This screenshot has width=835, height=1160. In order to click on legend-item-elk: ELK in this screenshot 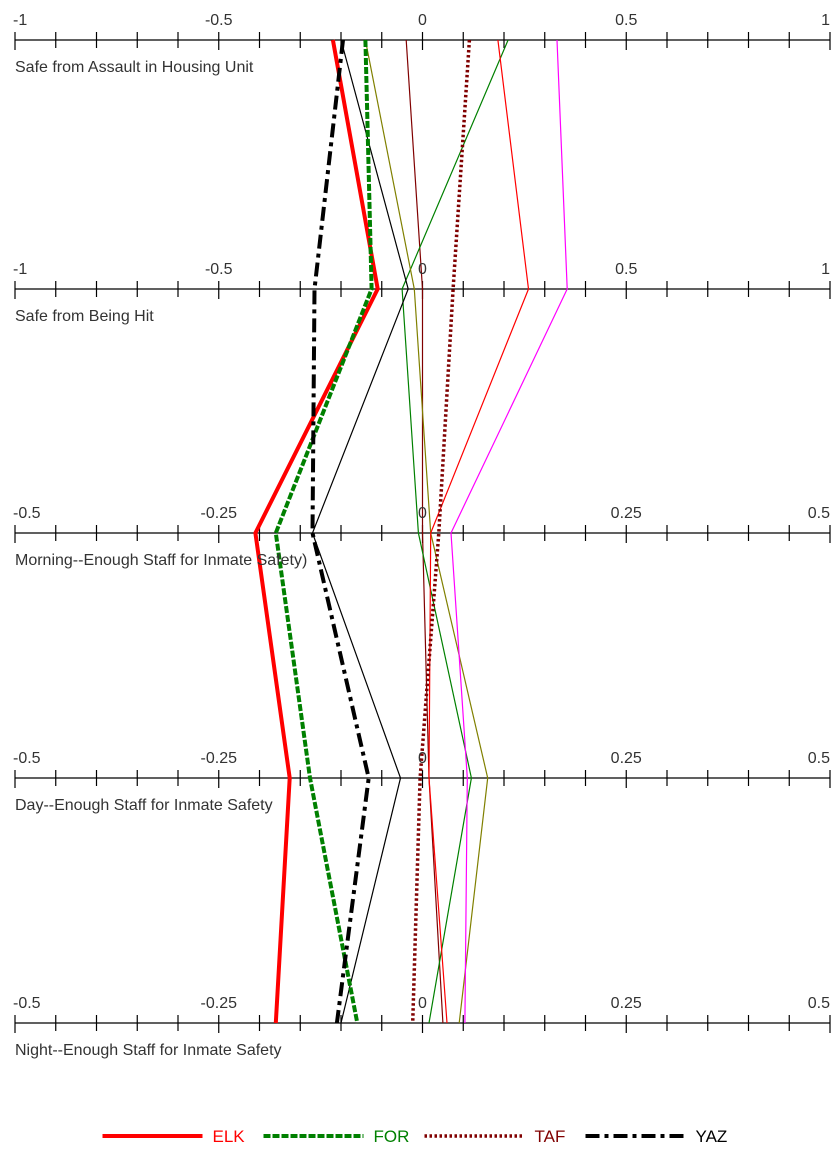, I will do `click(174, 1136)`.